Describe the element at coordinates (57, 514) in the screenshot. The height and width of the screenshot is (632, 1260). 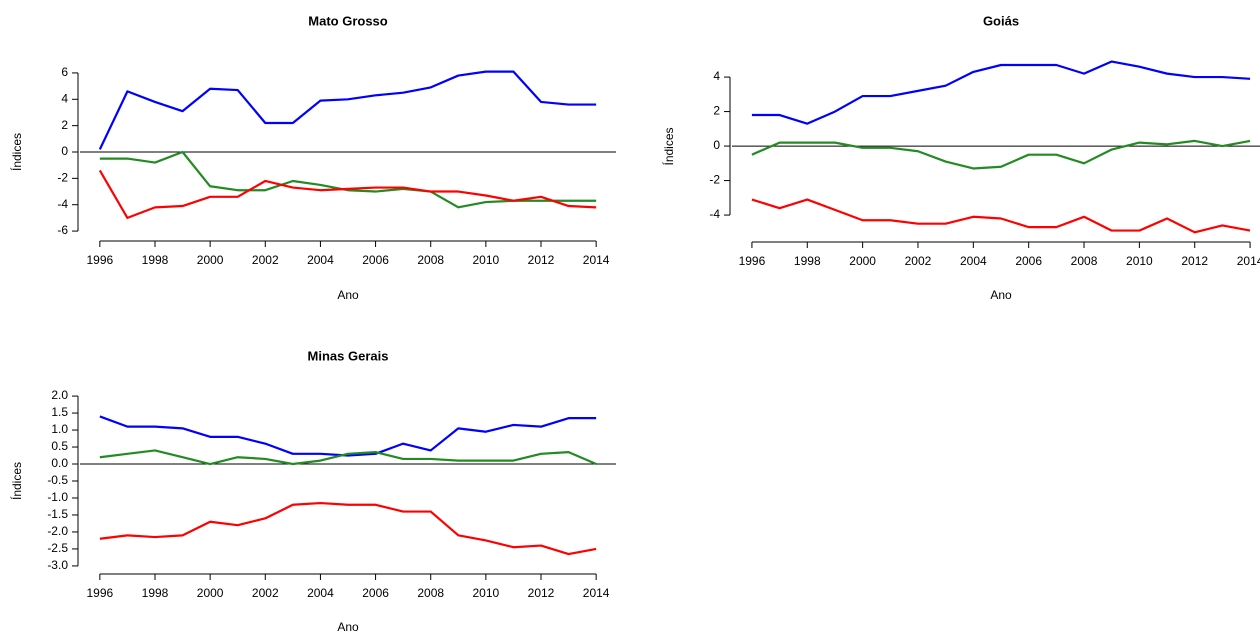
I see `y-tick-label: -1.5` at that location.